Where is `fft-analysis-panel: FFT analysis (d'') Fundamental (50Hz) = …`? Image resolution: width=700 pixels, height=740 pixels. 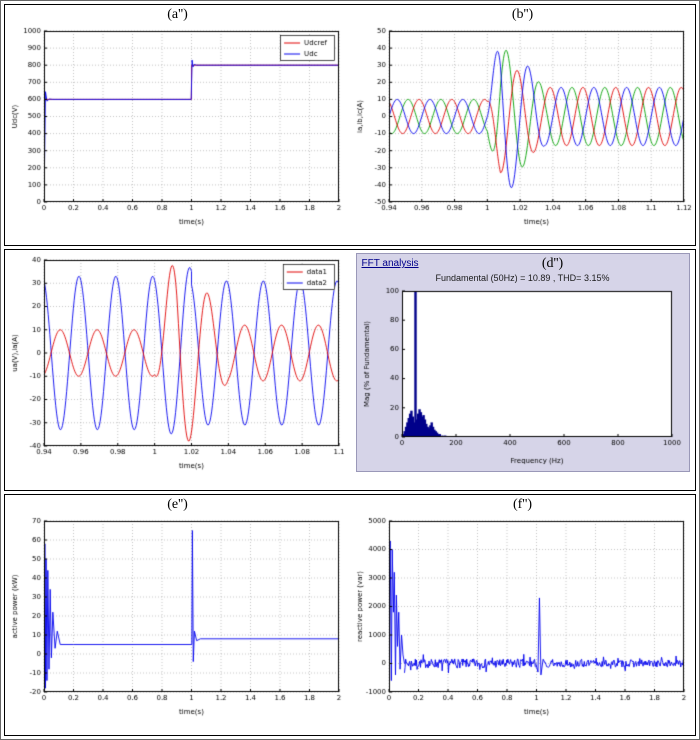
fft-analysis-panel: FFT analysis (d'') Fundamental (50Hz) = … is located at coordinates (522, 362).